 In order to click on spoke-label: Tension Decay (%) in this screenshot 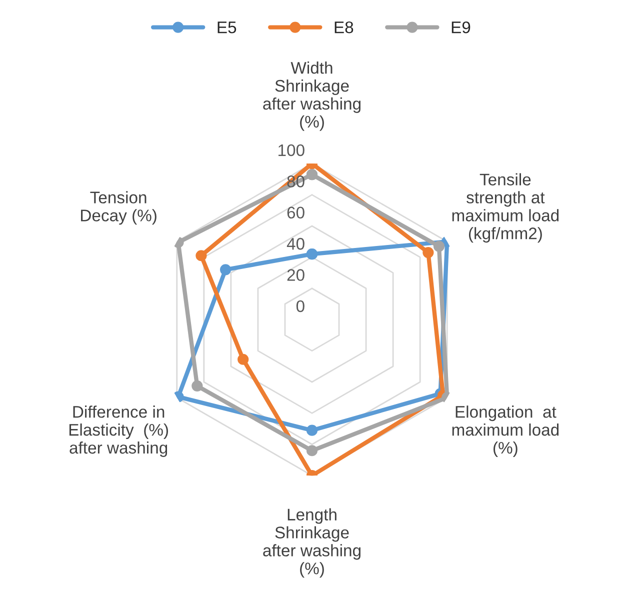, I will do `click(118, 208)`.